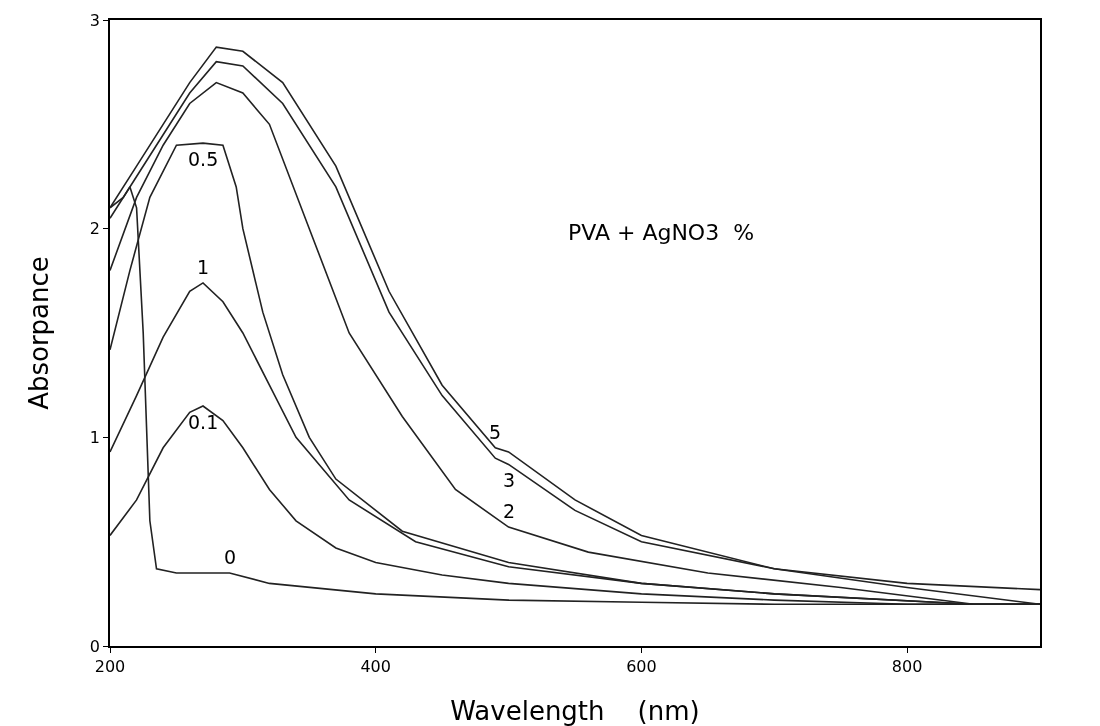 The height and width of the screenshot is (726, 1100). What do you see at coordinates (641, 666) in the screenshot?
I see `x-tick-label: 600` at bounding box center [641, 666].